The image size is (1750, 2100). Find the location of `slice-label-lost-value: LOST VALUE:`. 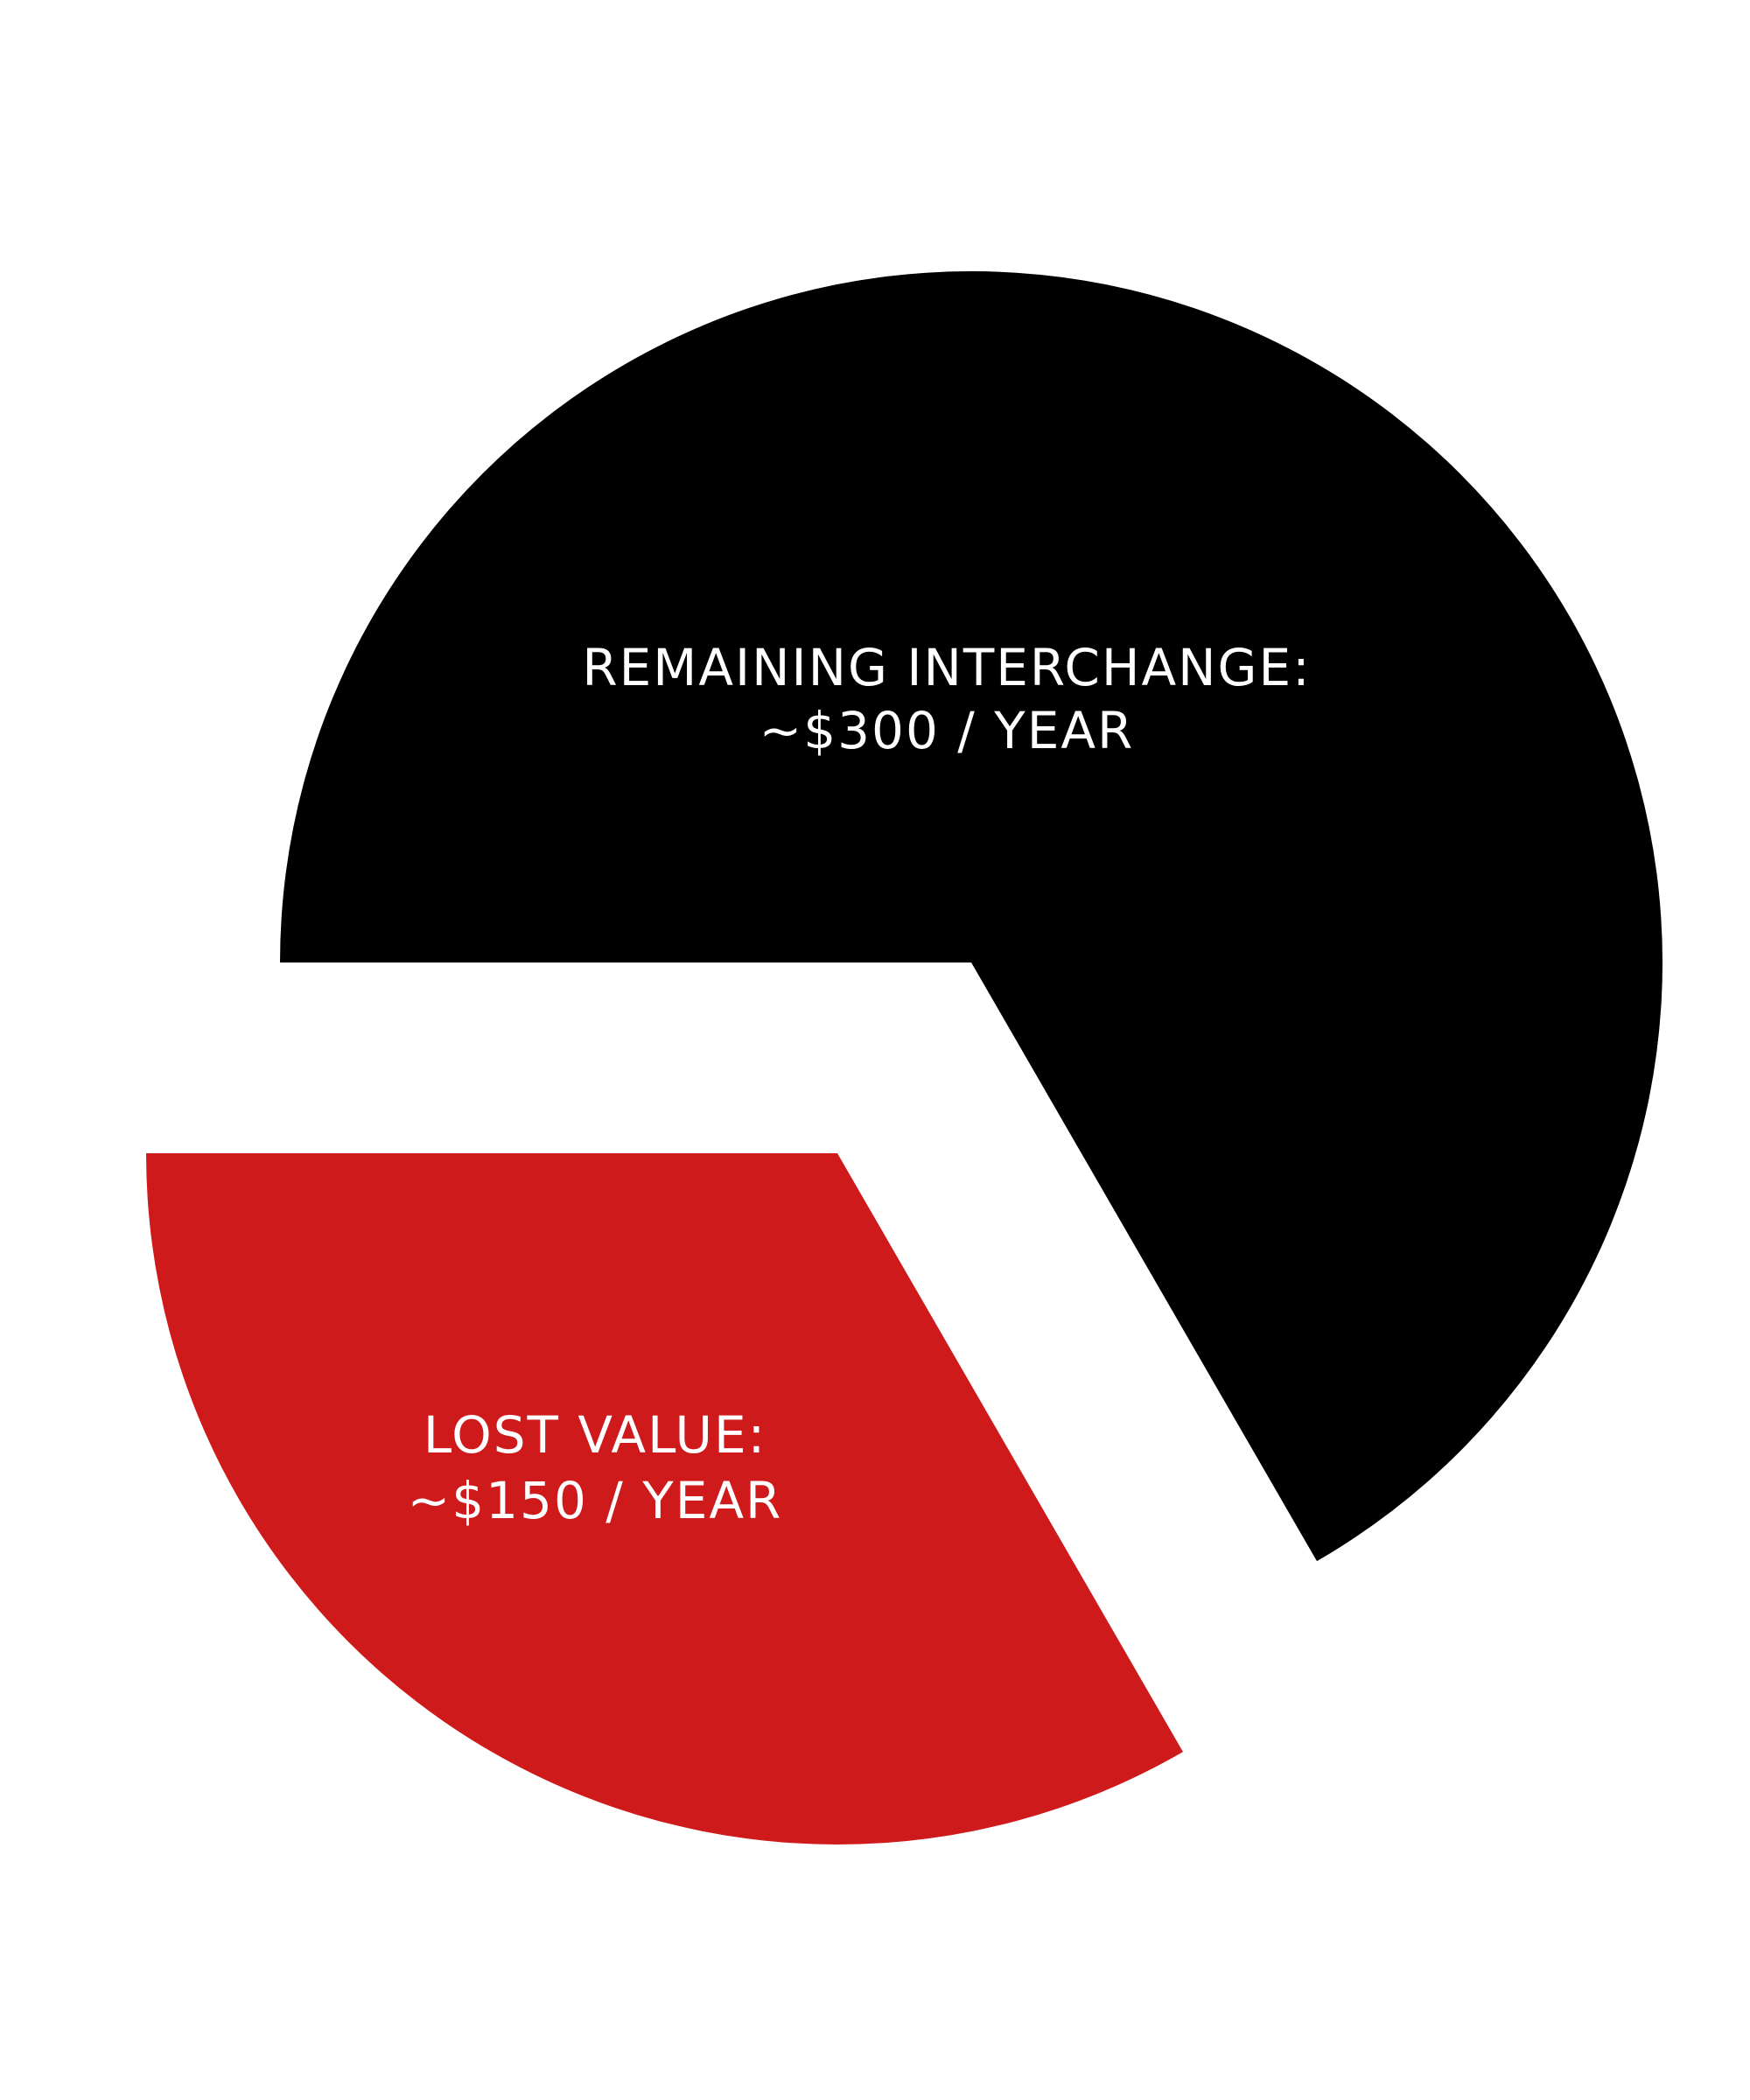

slice-label-lost-value: LOST VALUE: is located at coordinates (595, 1435).